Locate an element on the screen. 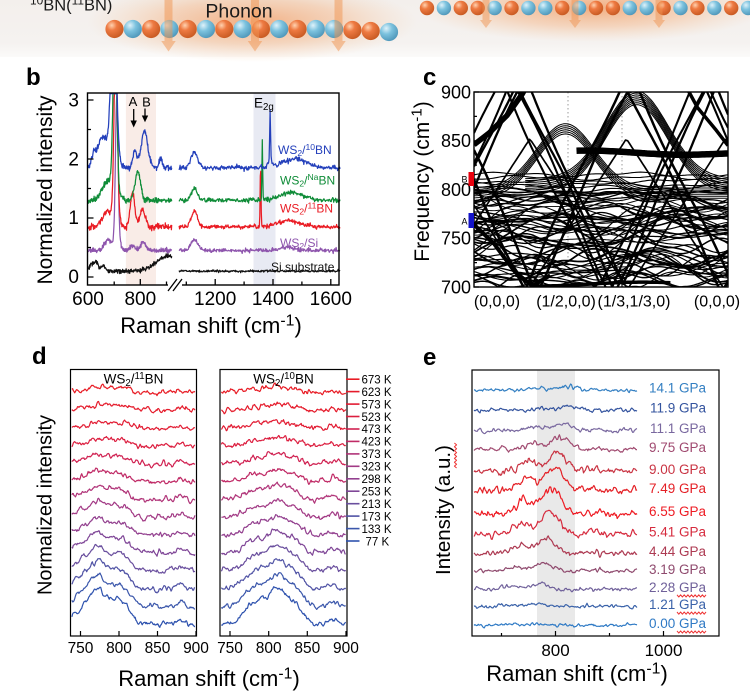 Image resolution: width=750 pixels, height=700 pixels. svg-text: 0 is located at coordinates (73, 277).